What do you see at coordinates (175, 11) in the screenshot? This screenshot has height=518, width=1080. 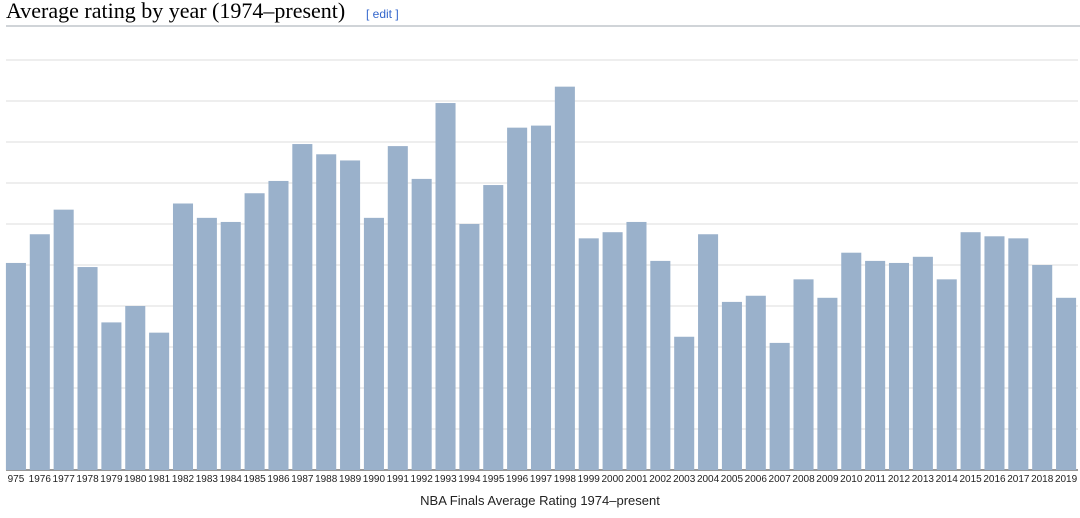 I see `section-heading: Average rating by year (1974–present)` at bounding box center [175, 11].